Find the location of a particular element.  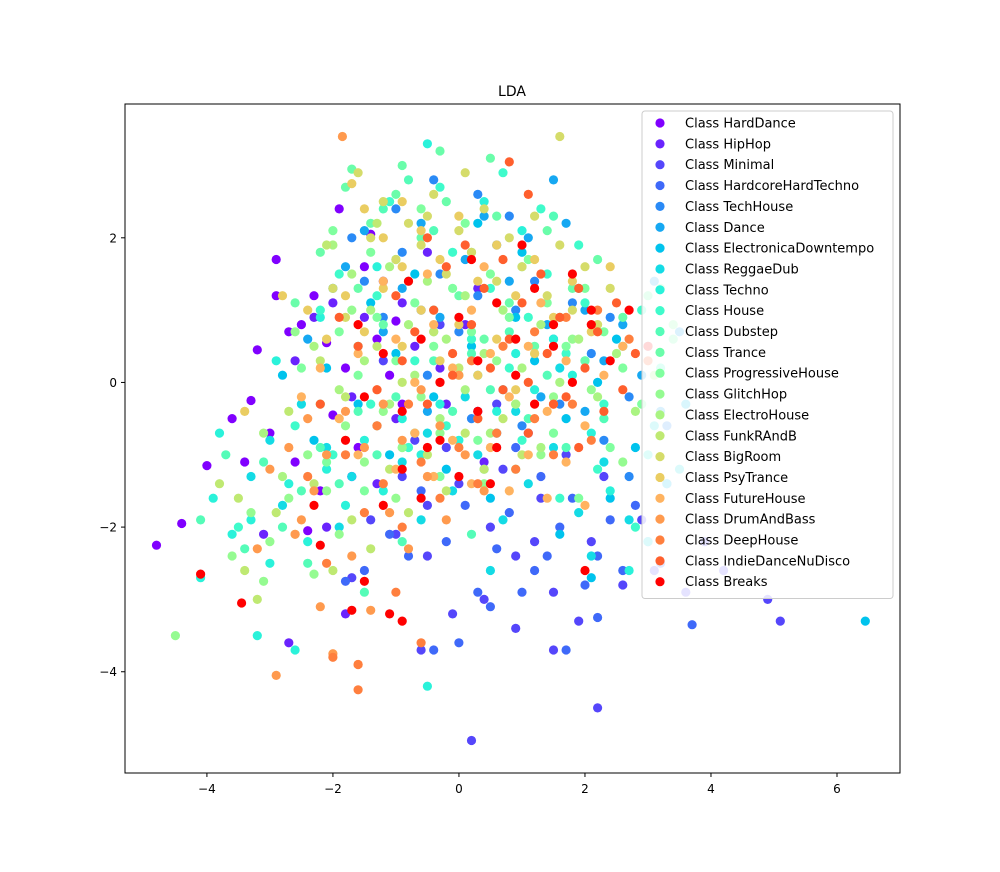

legend-label: Class HardcoreHardTechno is located at coordinates (772, 186).